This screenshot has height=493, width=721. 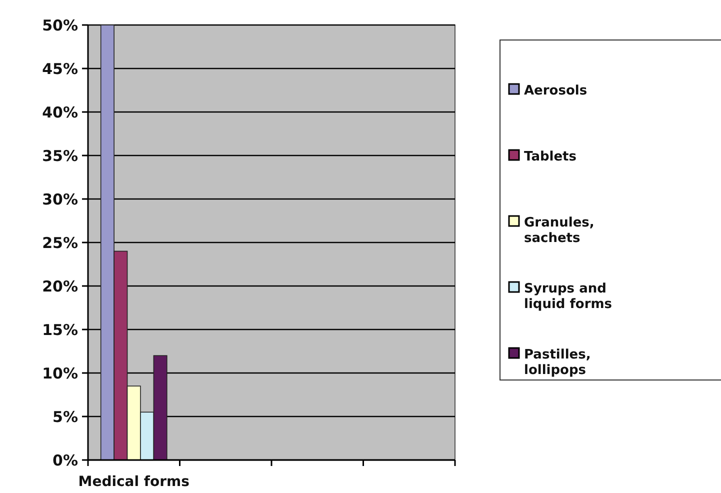 I want to click on legend-label: Syrups and liquid forms, so click(x=568, y=297).